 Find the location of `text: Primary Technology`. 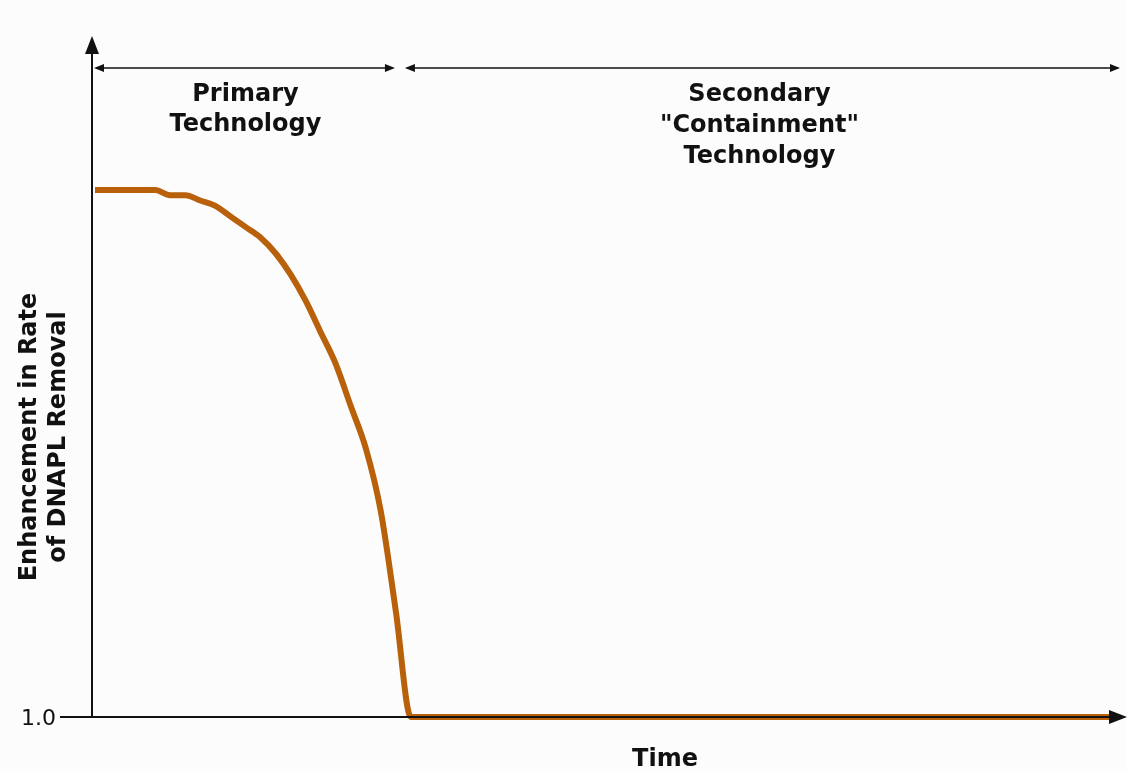

text: Primary Technology is located at coordinates (245, 108).